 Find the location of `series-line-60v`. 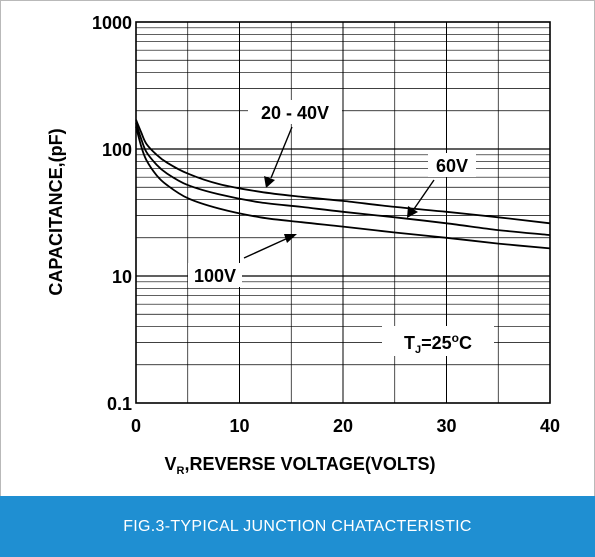

series-line-60v is located at coordinates (343, 179).